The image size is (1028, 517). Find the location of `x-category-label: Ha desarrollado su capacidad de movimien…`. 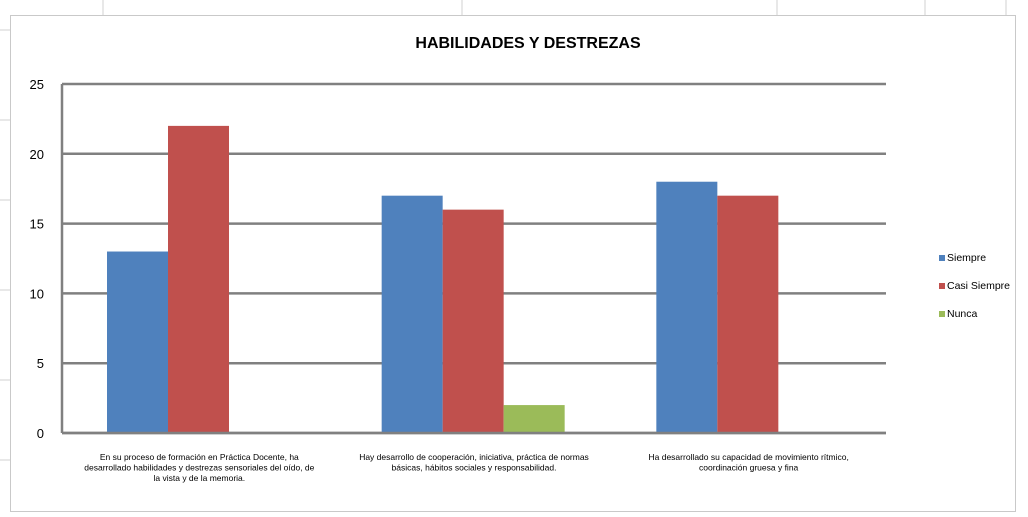

x-category-label: Ha desarrollado su capacidad de movimien… is located at coordinates (749, 462).